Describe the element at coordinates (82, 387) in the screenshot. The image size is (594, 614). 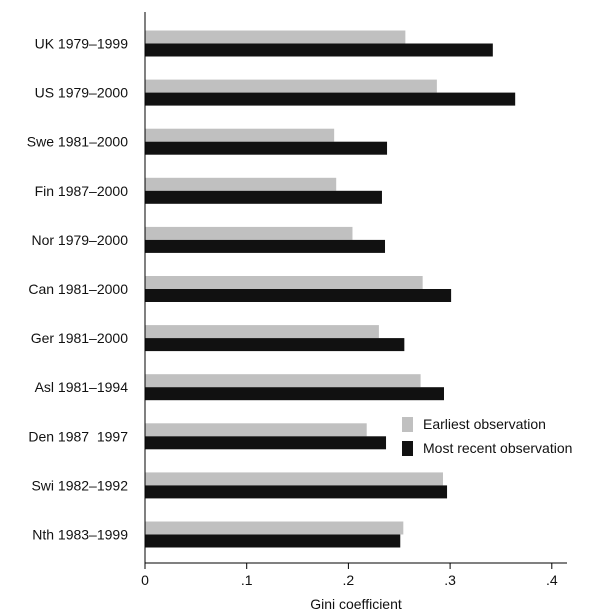
I see `category-label-7: Asl 1981–1994` at that location.